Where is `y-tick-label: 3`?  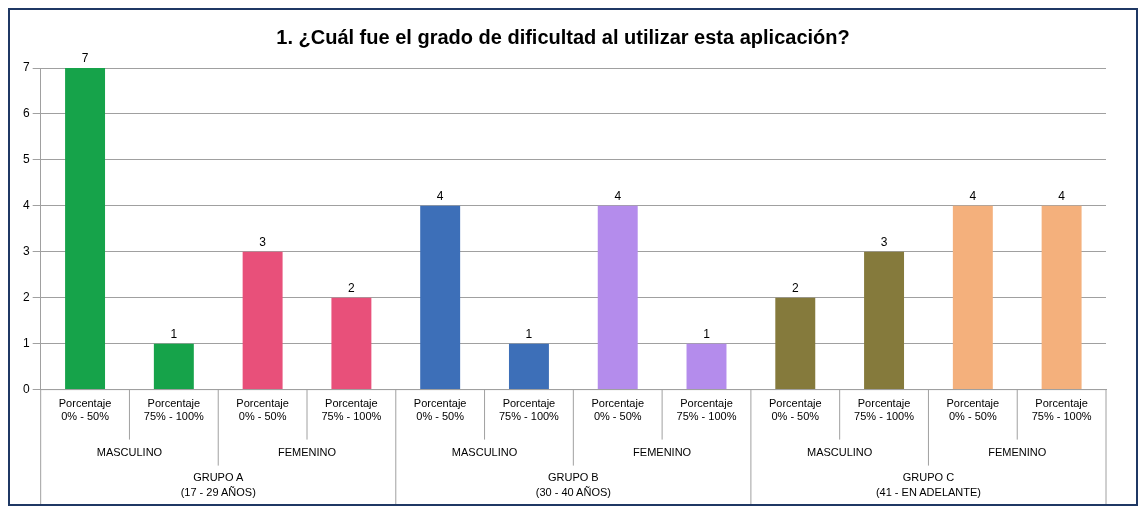 y-tick-label: 3 is located at coordinates (26, 251).